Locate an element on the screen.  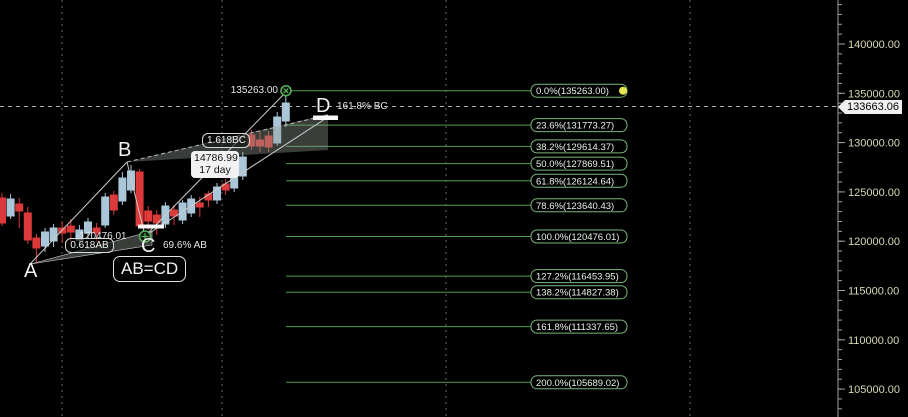
fib-level-label: 61.8%(126124.64) is located at coordinates (575, 181).